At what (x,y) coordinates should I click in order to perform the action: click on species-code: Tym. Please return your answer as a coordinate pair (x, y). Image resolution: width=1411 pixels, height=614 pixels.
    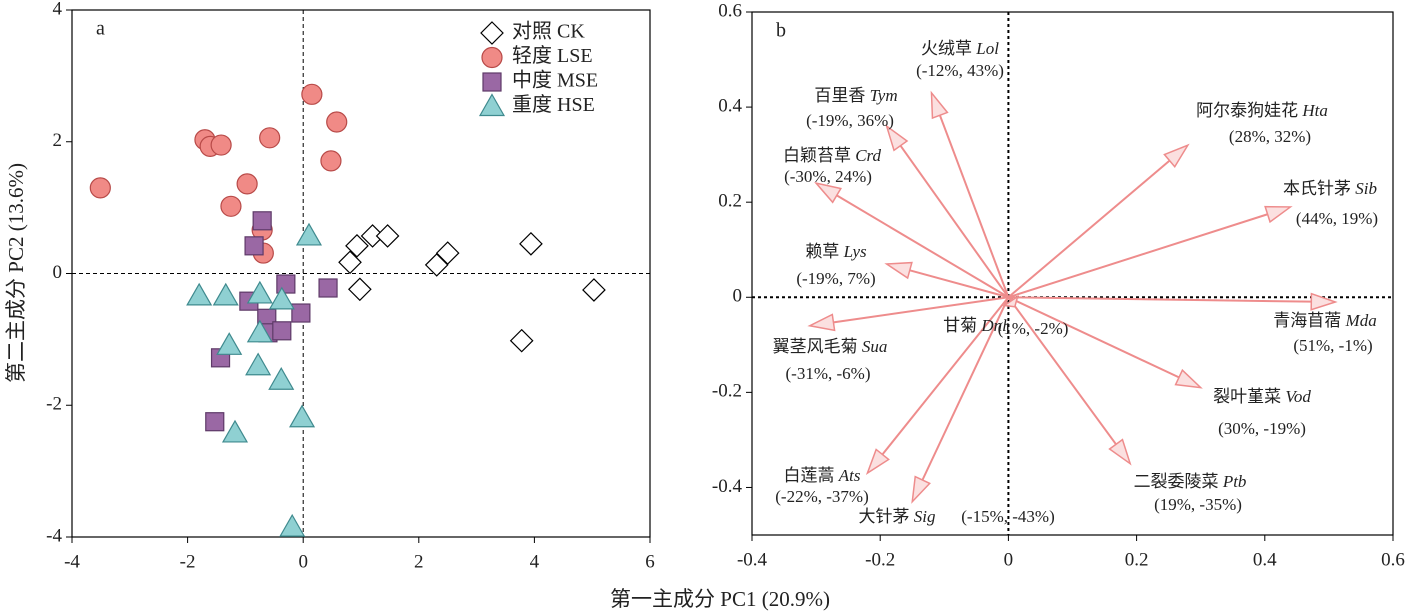
    Looking at the image, I should click on (884, 95).